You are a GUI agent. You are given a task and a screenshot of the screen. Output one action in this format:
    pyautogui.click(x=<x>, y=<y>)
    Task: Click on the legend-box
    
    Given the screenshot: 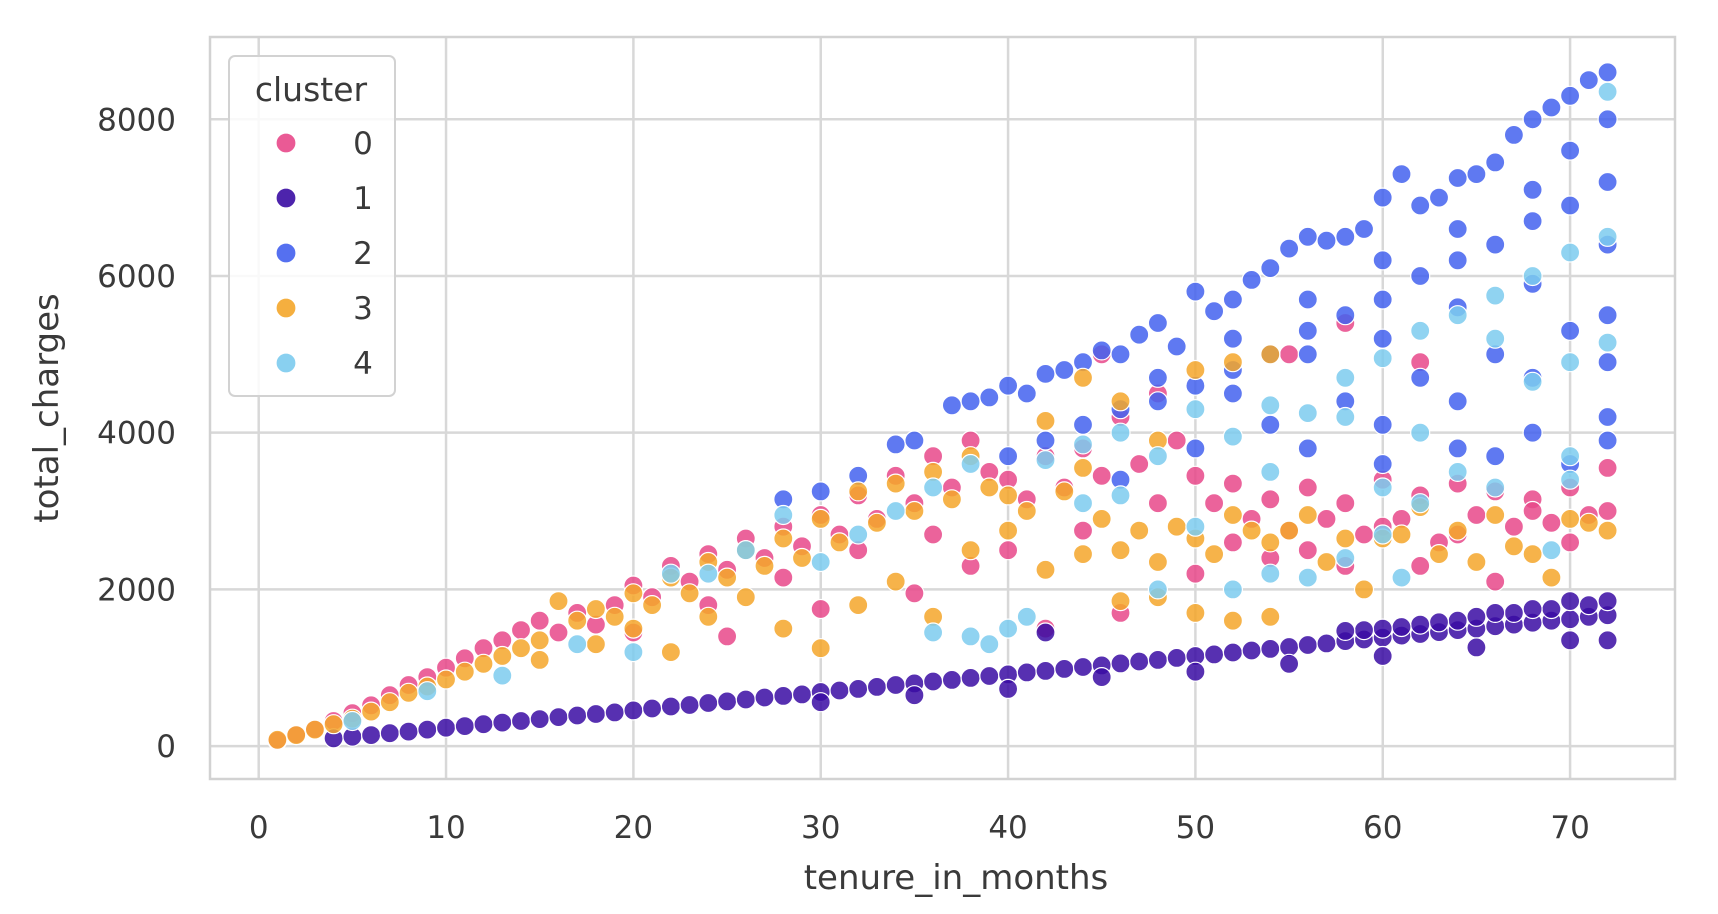 What is the action you would take?
    pyautogui.click(x=312, y=226)
    